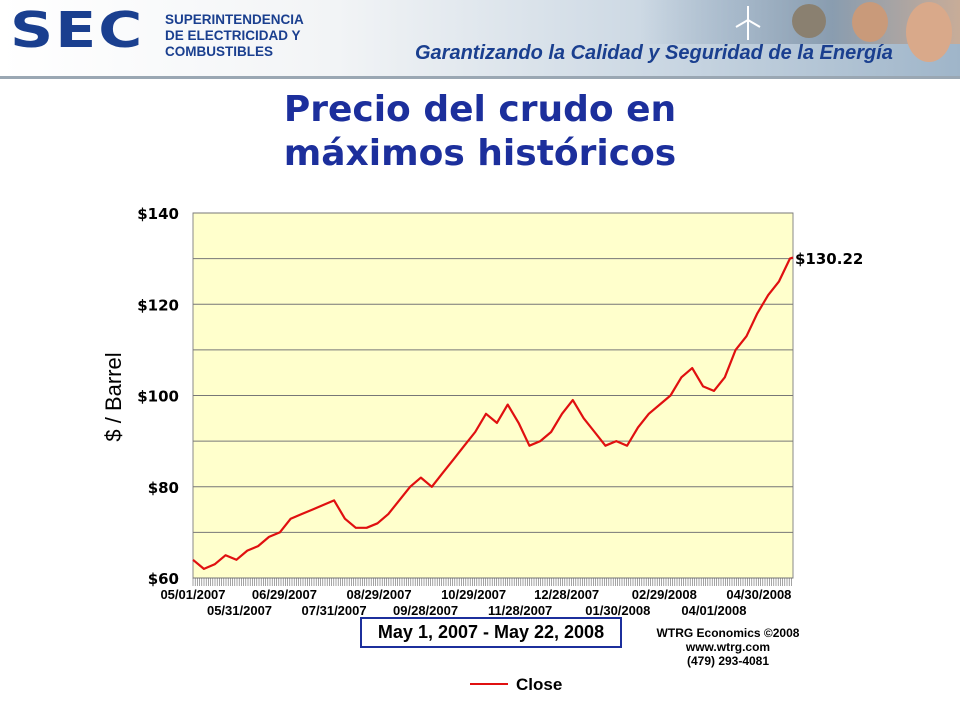 The height and width of the screenshot is (720, 960). What do you see at coordinates (158, 214) in the screenshot?
I see `y-tick-label: $140` at bounding box center [158, 214].